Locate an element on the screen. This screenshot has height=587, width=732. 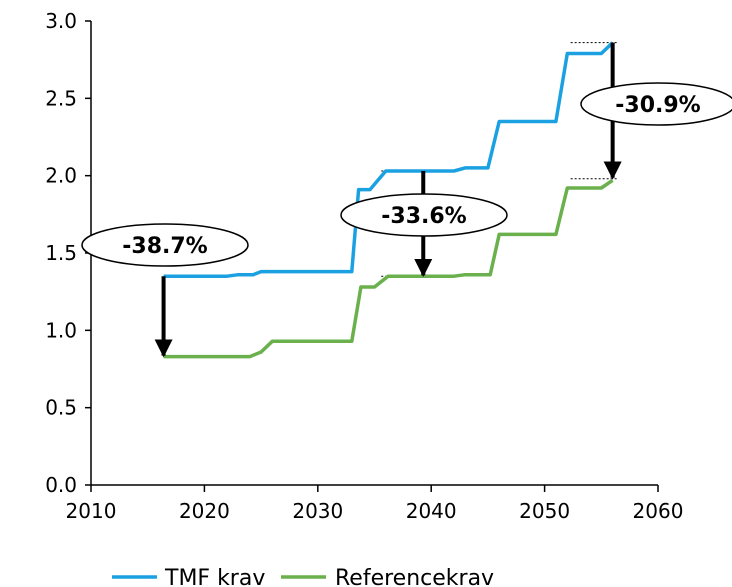
y-tick-label: 3.0 is located at coordinates (61, 21).